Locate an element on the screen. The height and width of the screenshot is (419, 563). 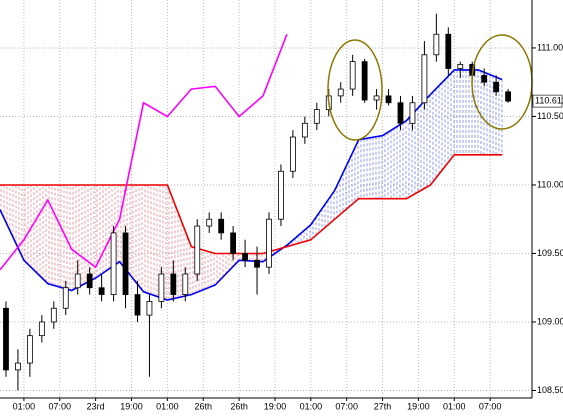
highlight-ellipse is located at coordinates (355, 90).